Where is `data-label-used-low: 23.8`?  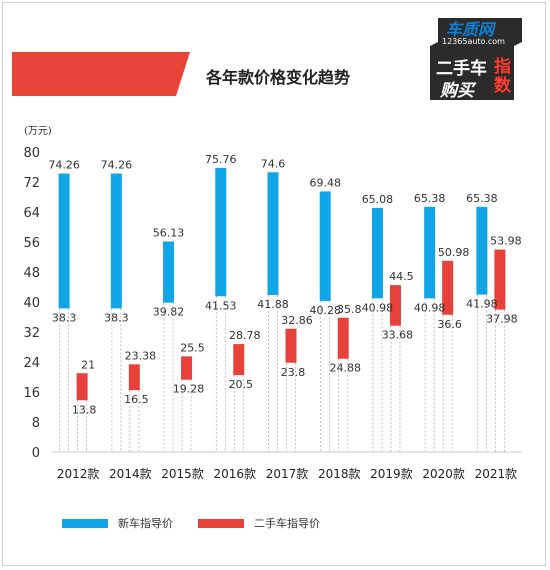
data-label-used-low: 23.8 is located at coordinates (293, 372).